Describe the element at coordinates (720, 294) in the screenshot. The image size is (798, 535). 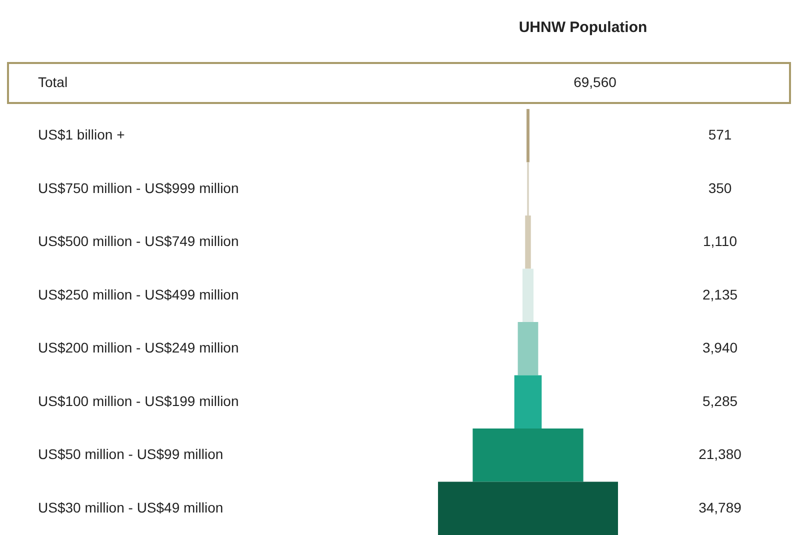
I see `data-label: 2,135` at that location.